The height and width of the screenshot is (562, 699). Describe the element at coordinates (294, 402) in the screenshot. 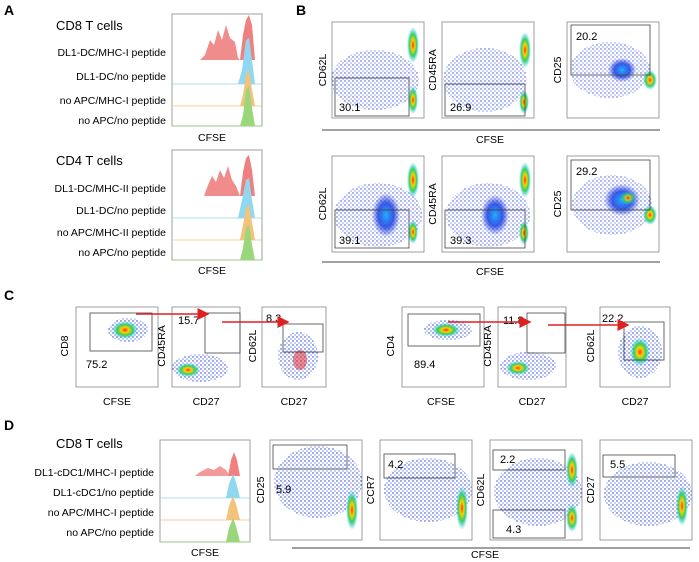

I see `panel-c-cd8-xlabel3: CD27` at that location.